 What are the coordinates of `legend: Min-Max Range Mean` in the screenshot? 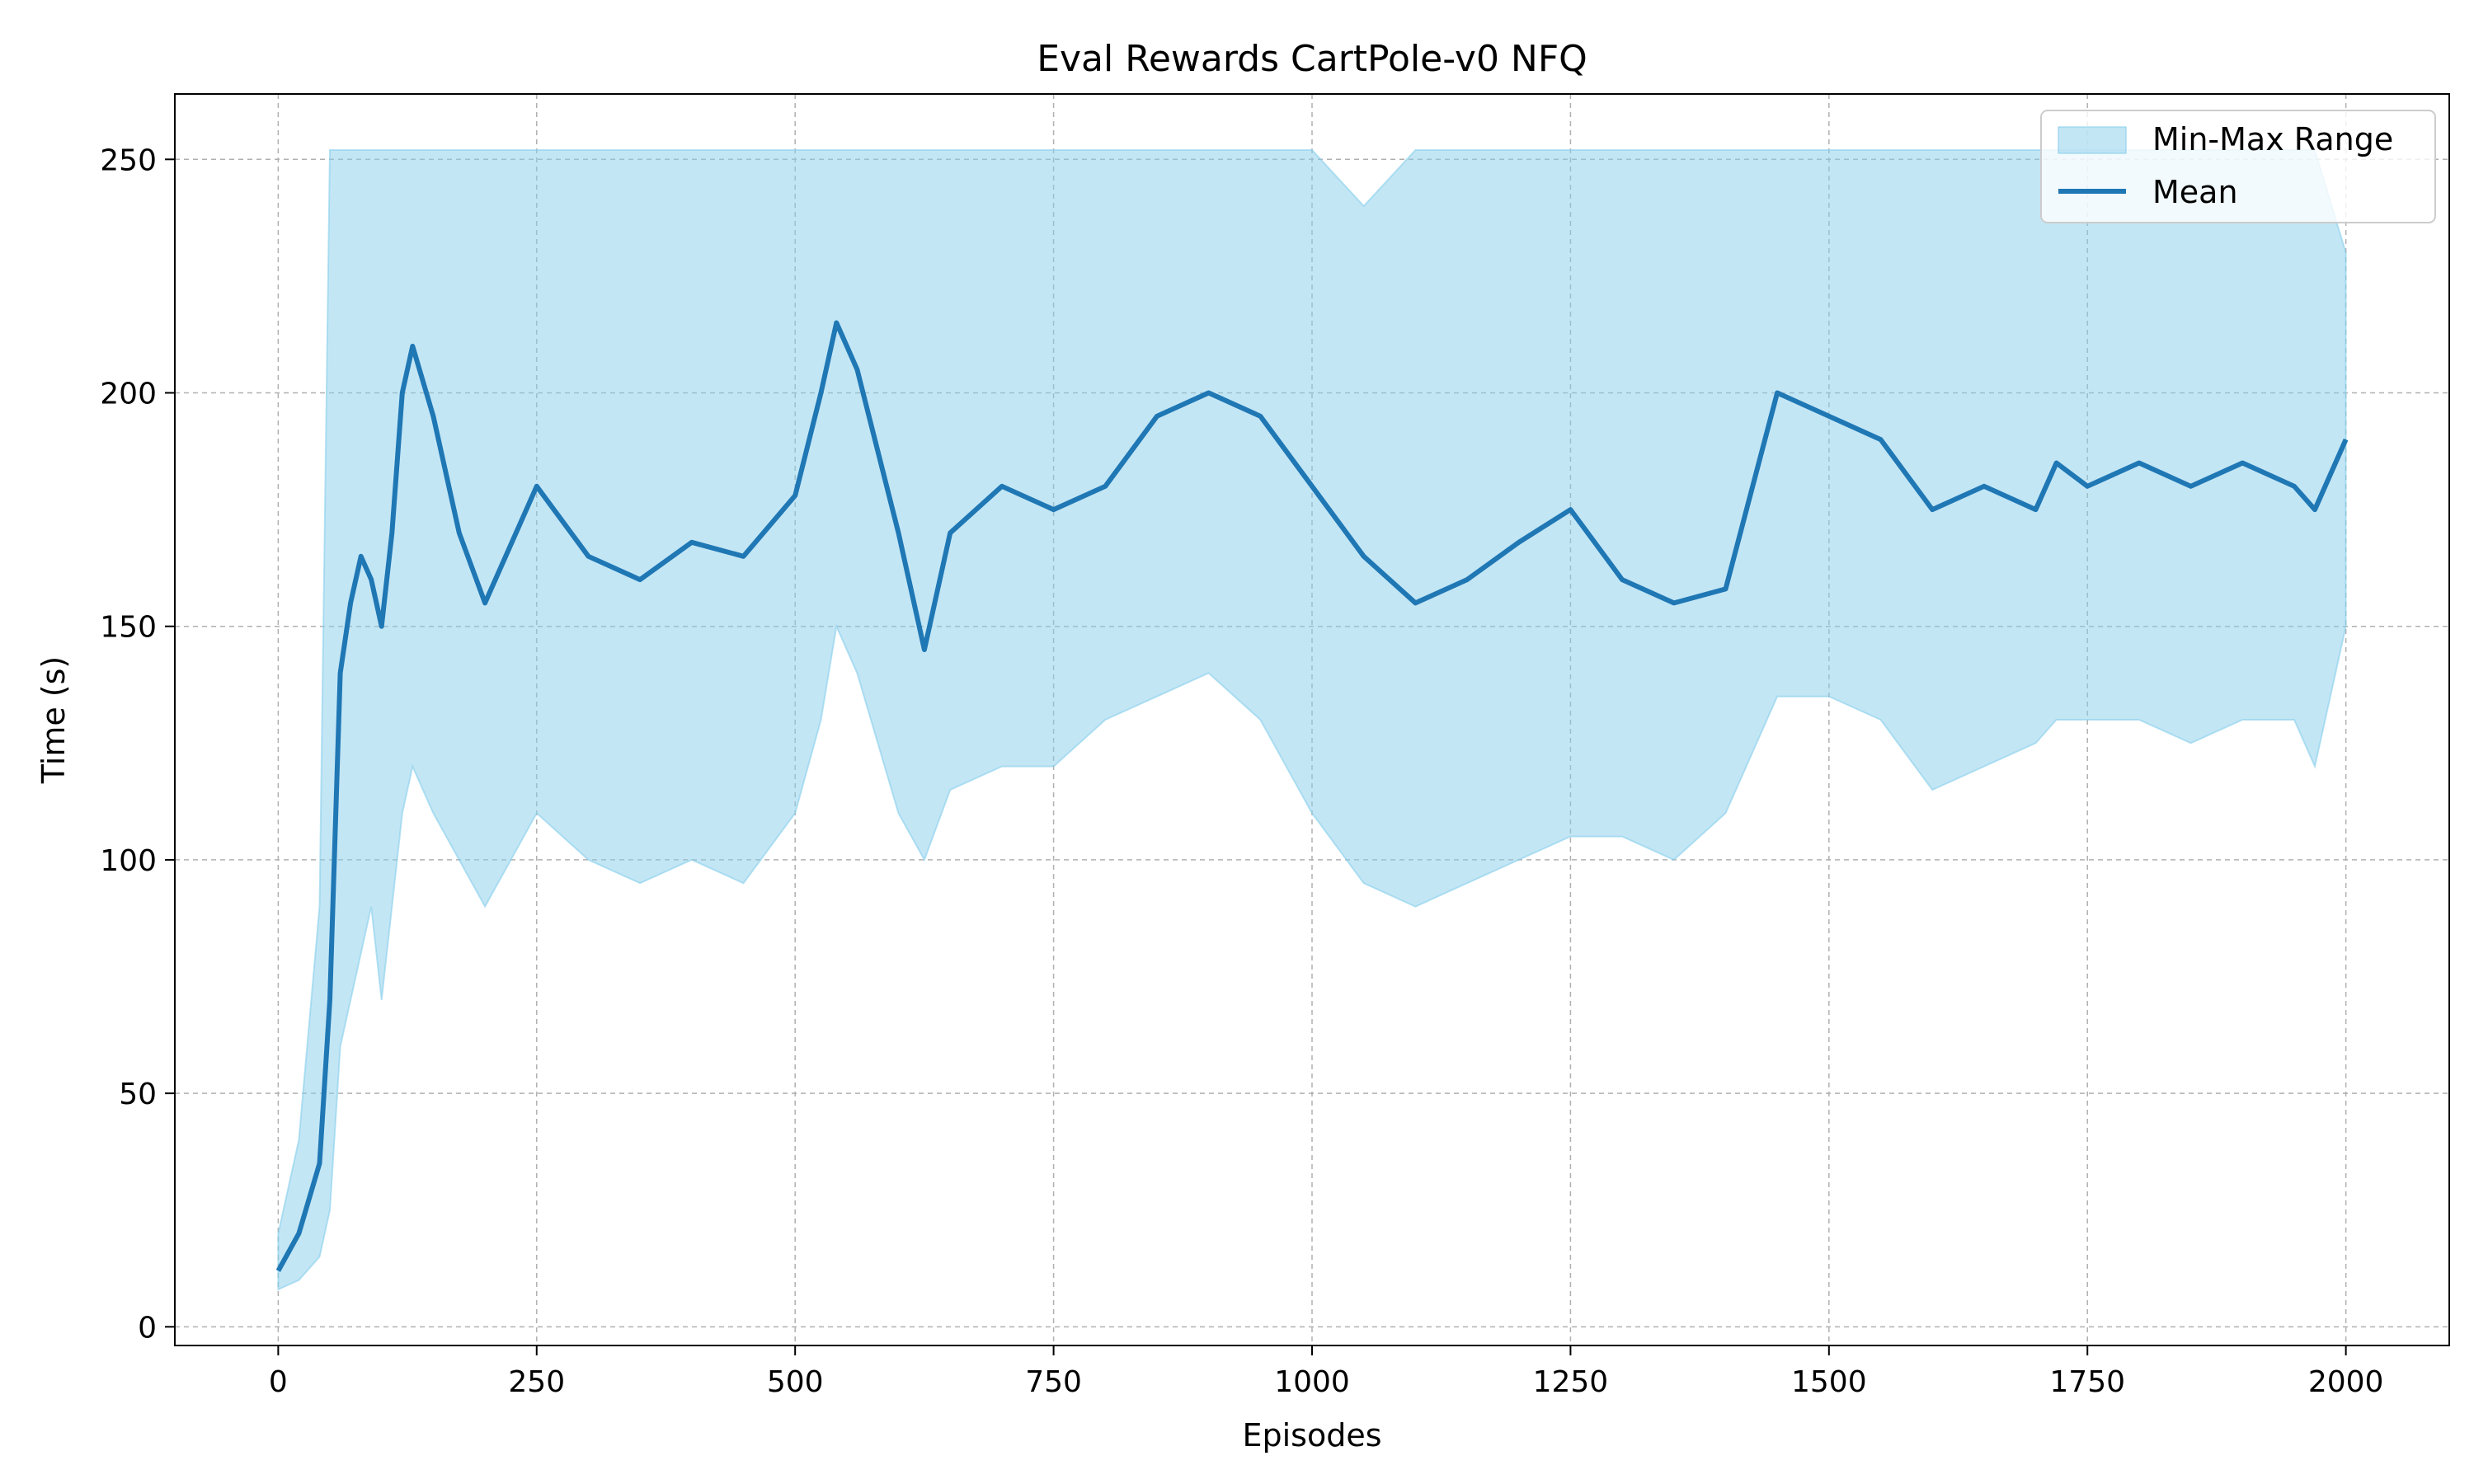 It's located at (2238, 166).